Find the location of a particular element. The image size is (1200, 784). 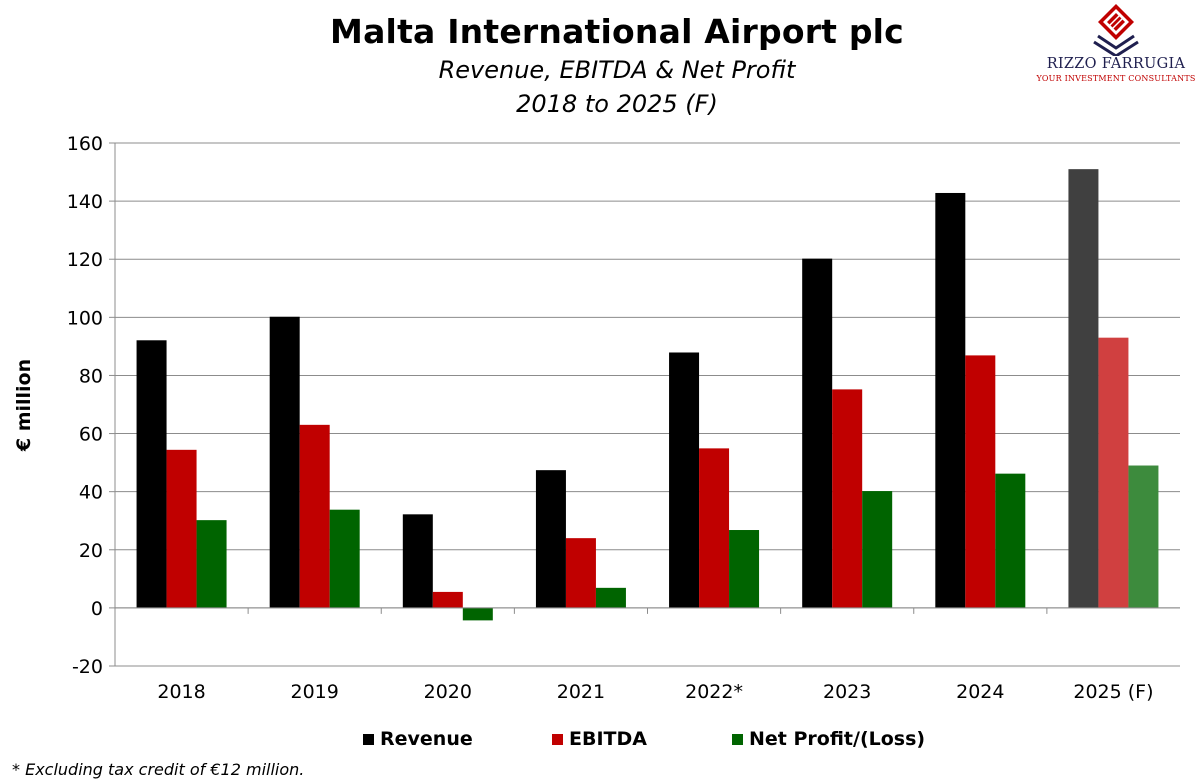

chart-period: 2018 to 2025 (F) is located at coordinates (617, 104).